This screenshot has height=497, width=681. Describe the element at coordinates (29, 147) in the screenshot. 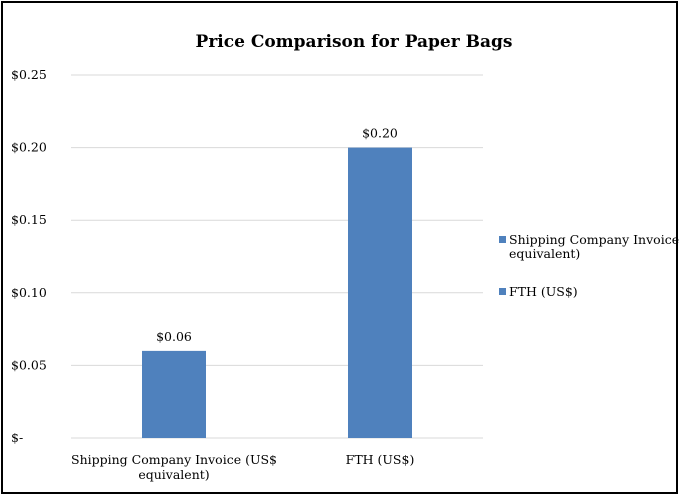

I see `y-tick-label: $0.20` at that location.